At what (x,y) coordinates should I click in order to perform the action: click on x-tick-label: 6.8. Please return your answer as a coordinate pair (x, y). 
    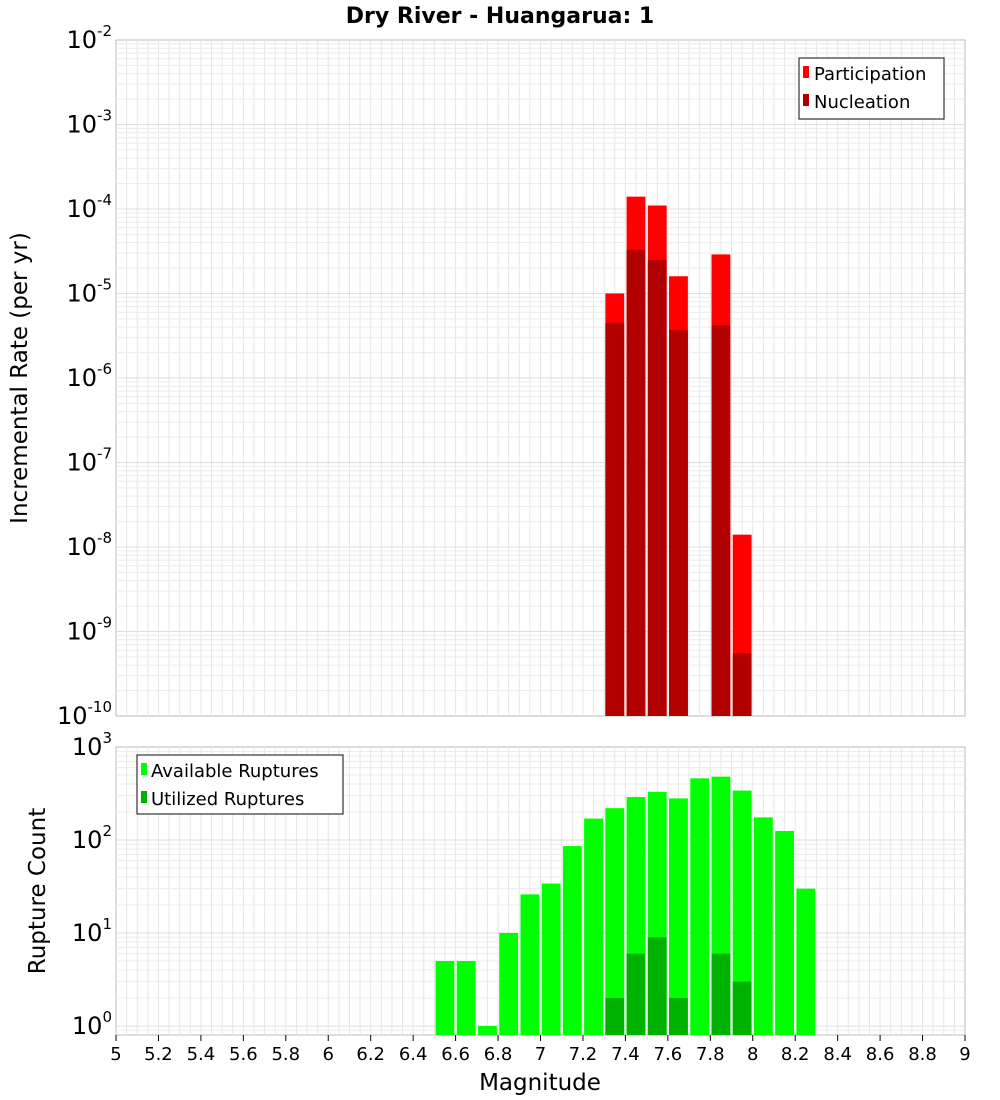
    Looking at the image, I should click on (498, 1054).